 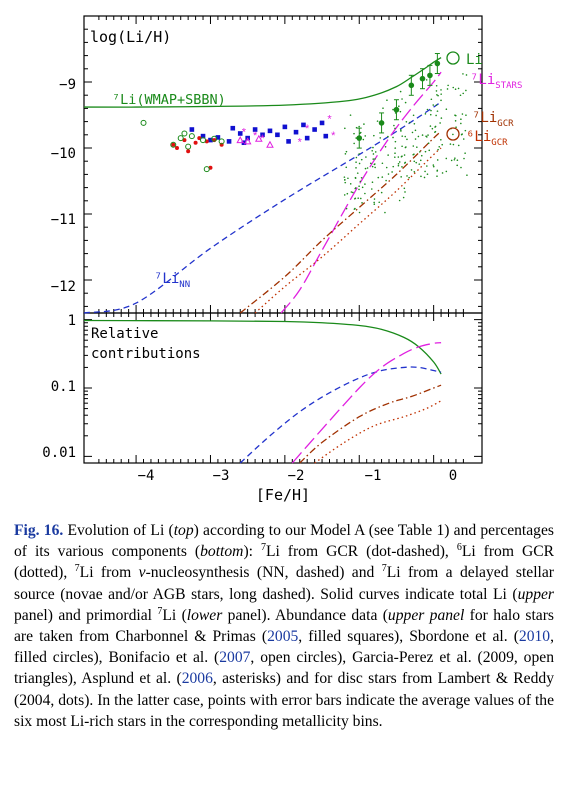 What do you see at coordinates (235, 658) in the screenshot?
I see `citation-link: 2007` at bounding box center [235, 658].